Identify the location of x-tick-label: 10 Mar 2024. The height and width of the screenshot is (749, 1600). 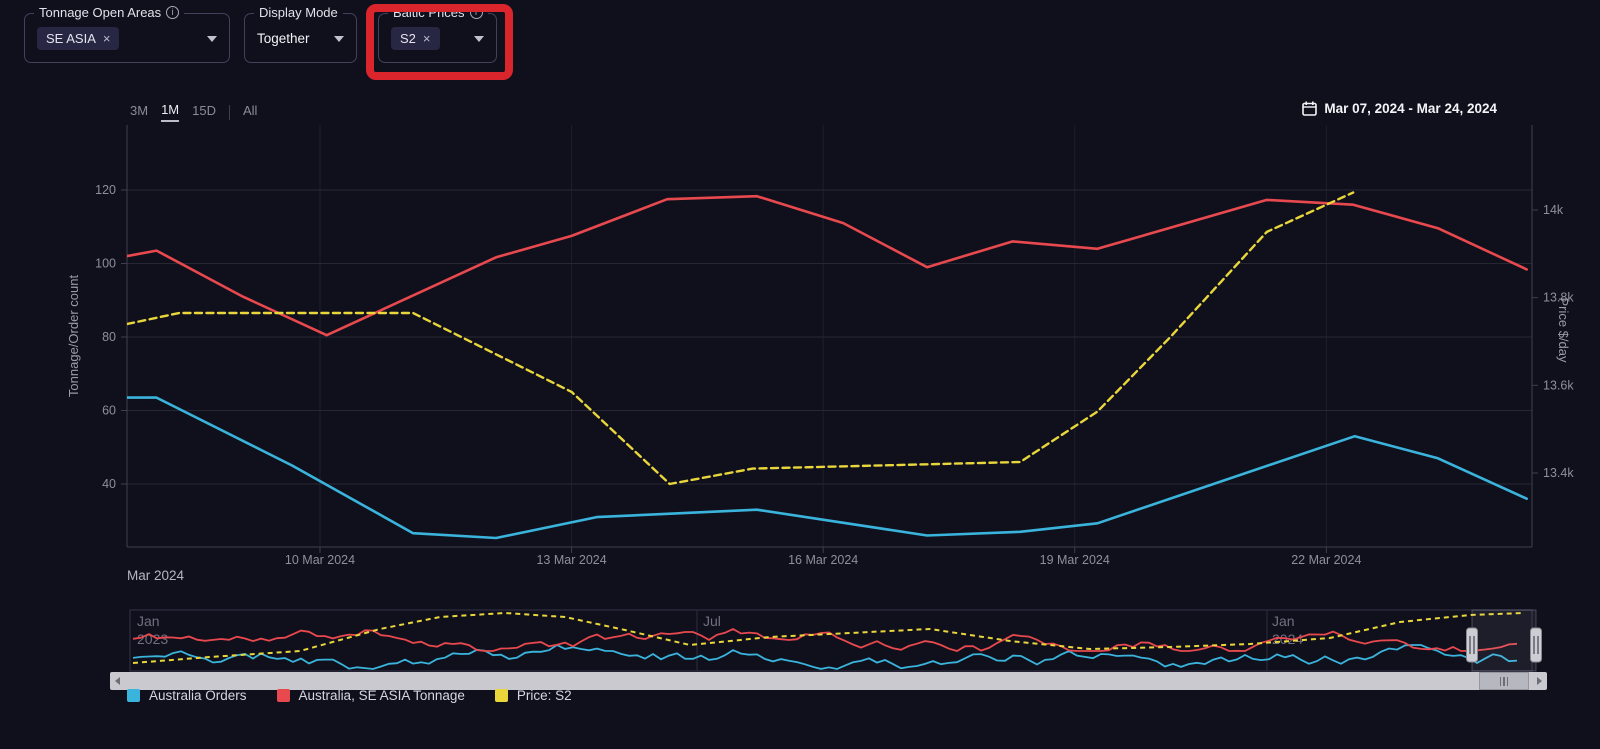
(320, 560).